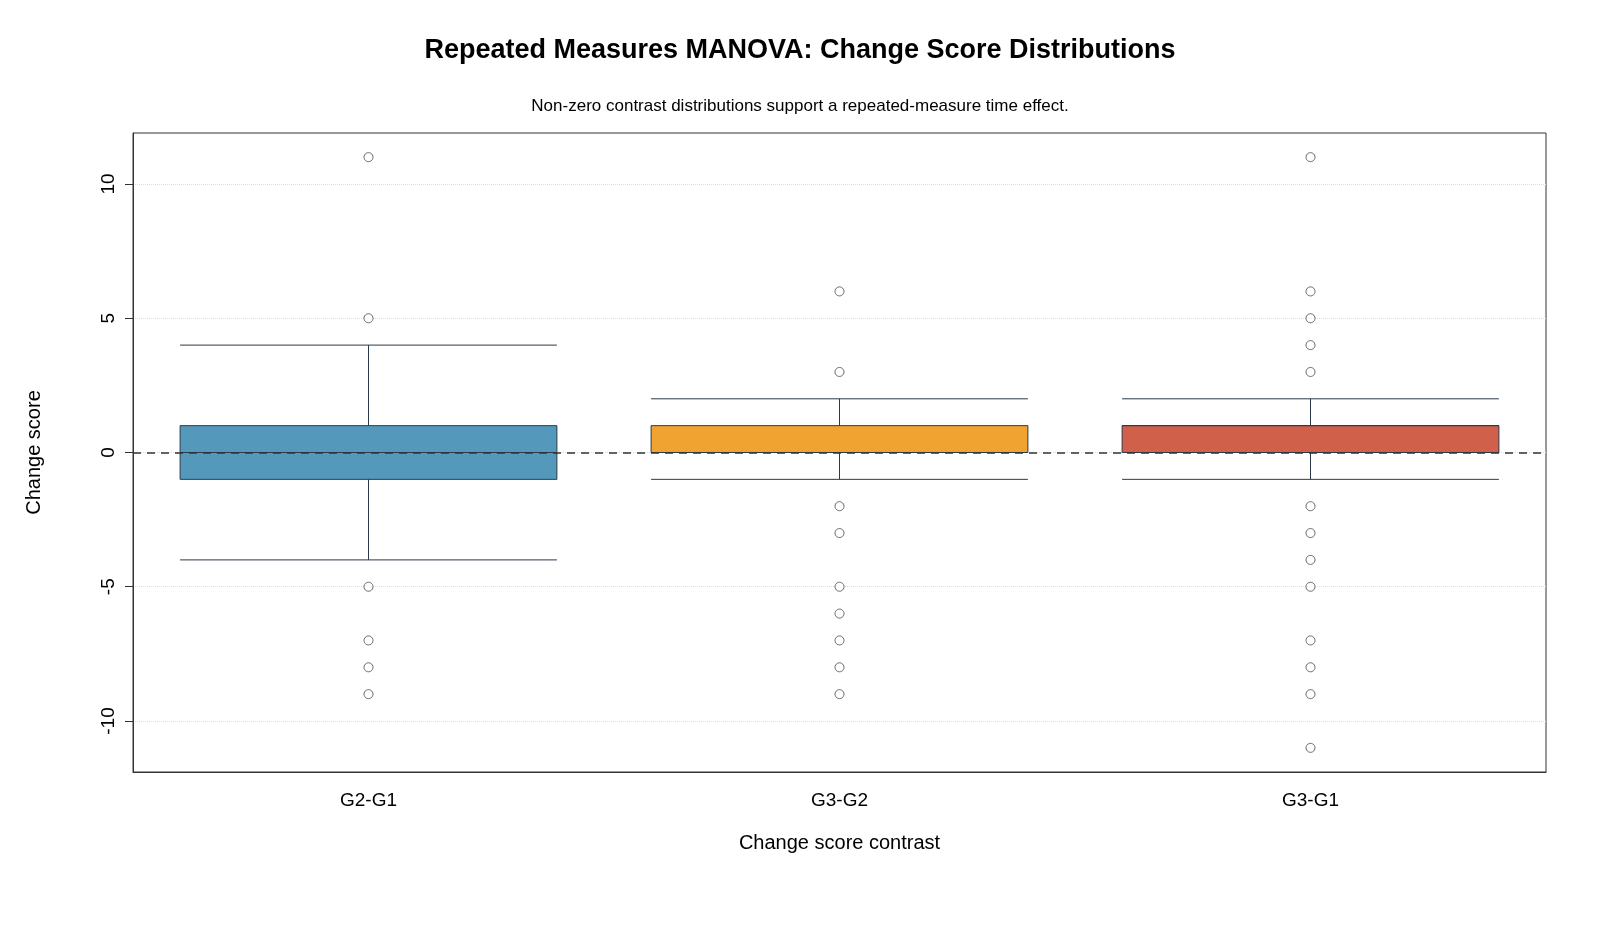 The image size is (1600, 933). What do you see at coordinates (107, 452) in the screenshot?
I see `y-tick-label: 0` at bounding box center [107, 452].